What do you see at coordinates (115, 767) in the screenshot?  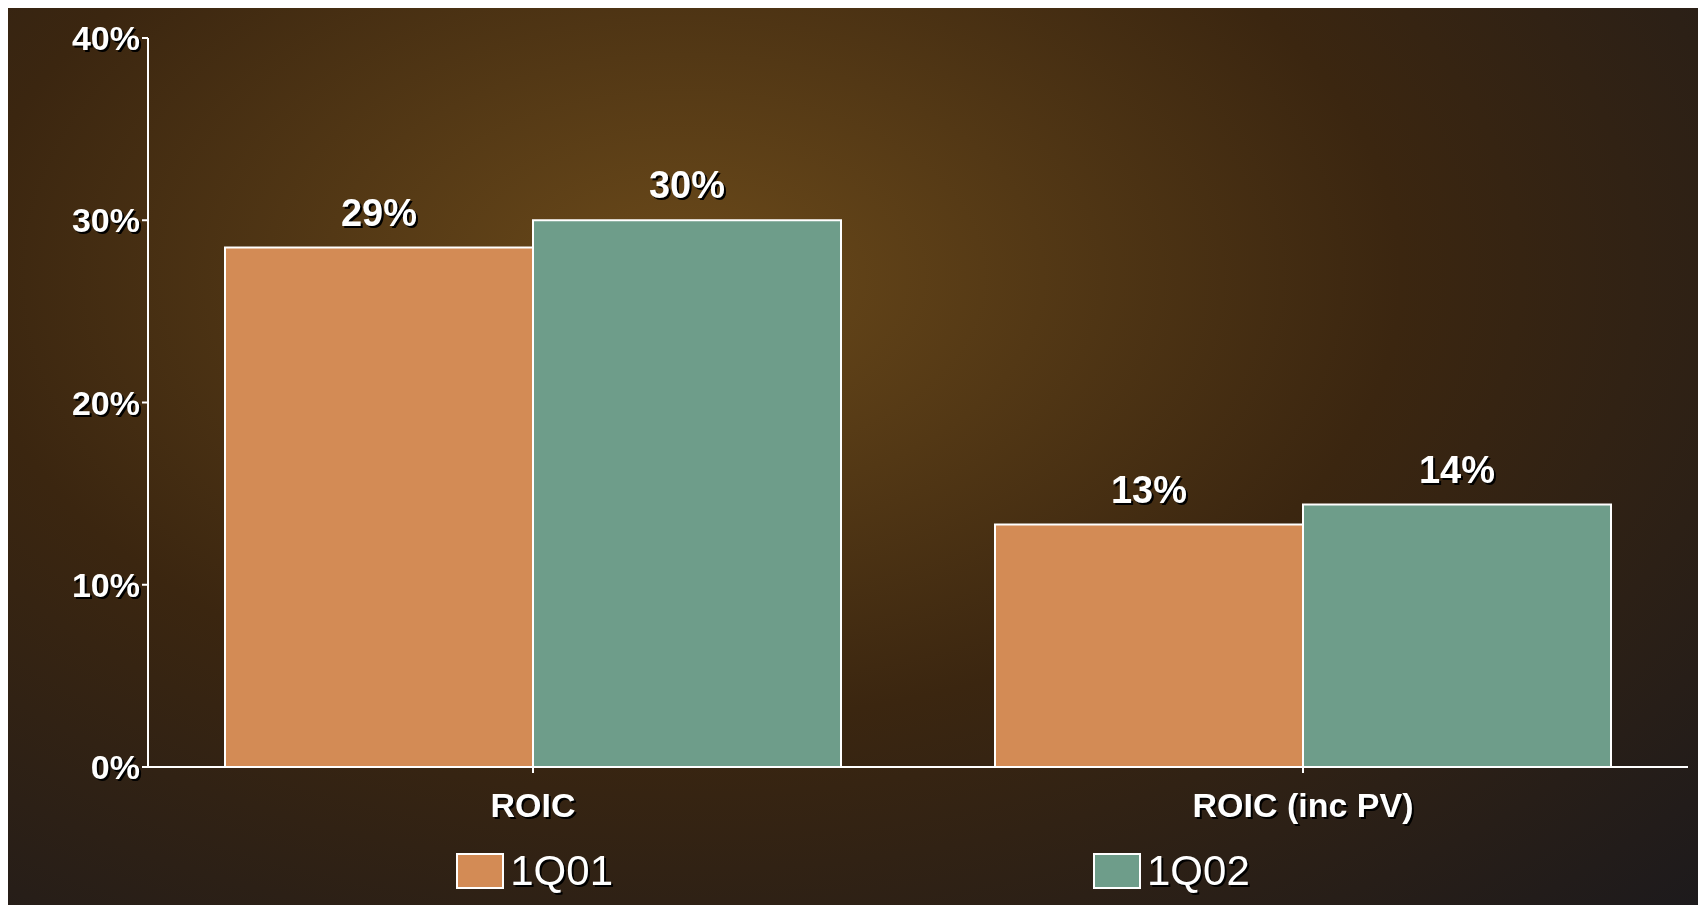 I see `y-tick-label: 0%` at bounding box center [115, 767].